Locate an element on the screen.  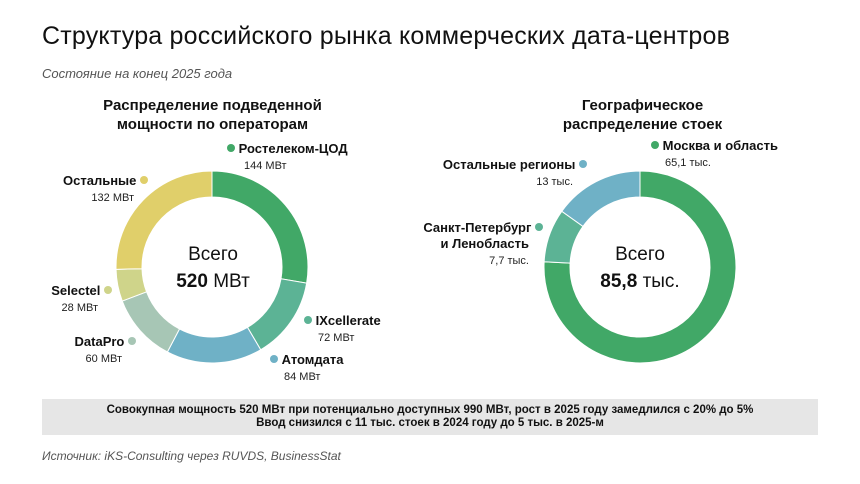
slice-label-ixcellerate: IXcellerate 72 МВт is located at coordinates (342, 329).